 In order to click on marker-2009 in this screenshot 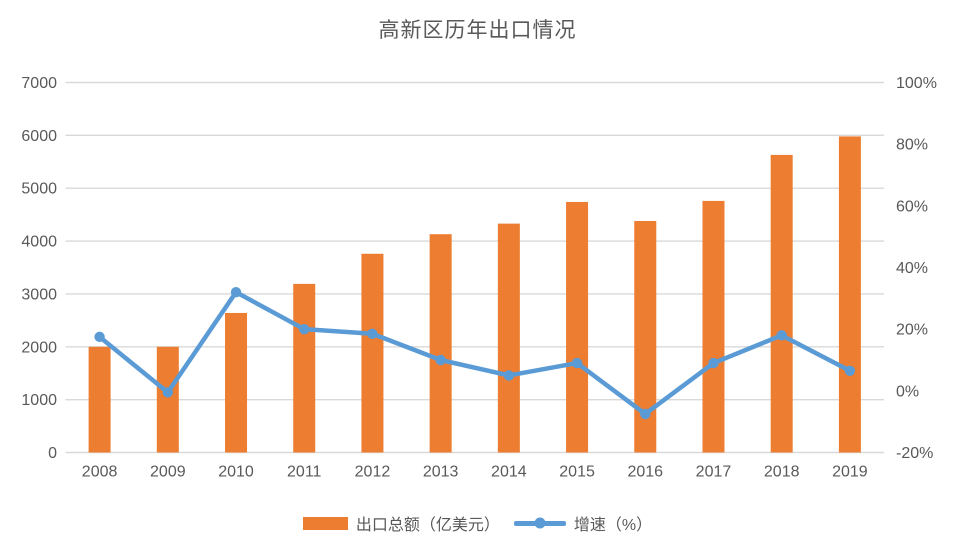, I will do `click(168, 392)`.